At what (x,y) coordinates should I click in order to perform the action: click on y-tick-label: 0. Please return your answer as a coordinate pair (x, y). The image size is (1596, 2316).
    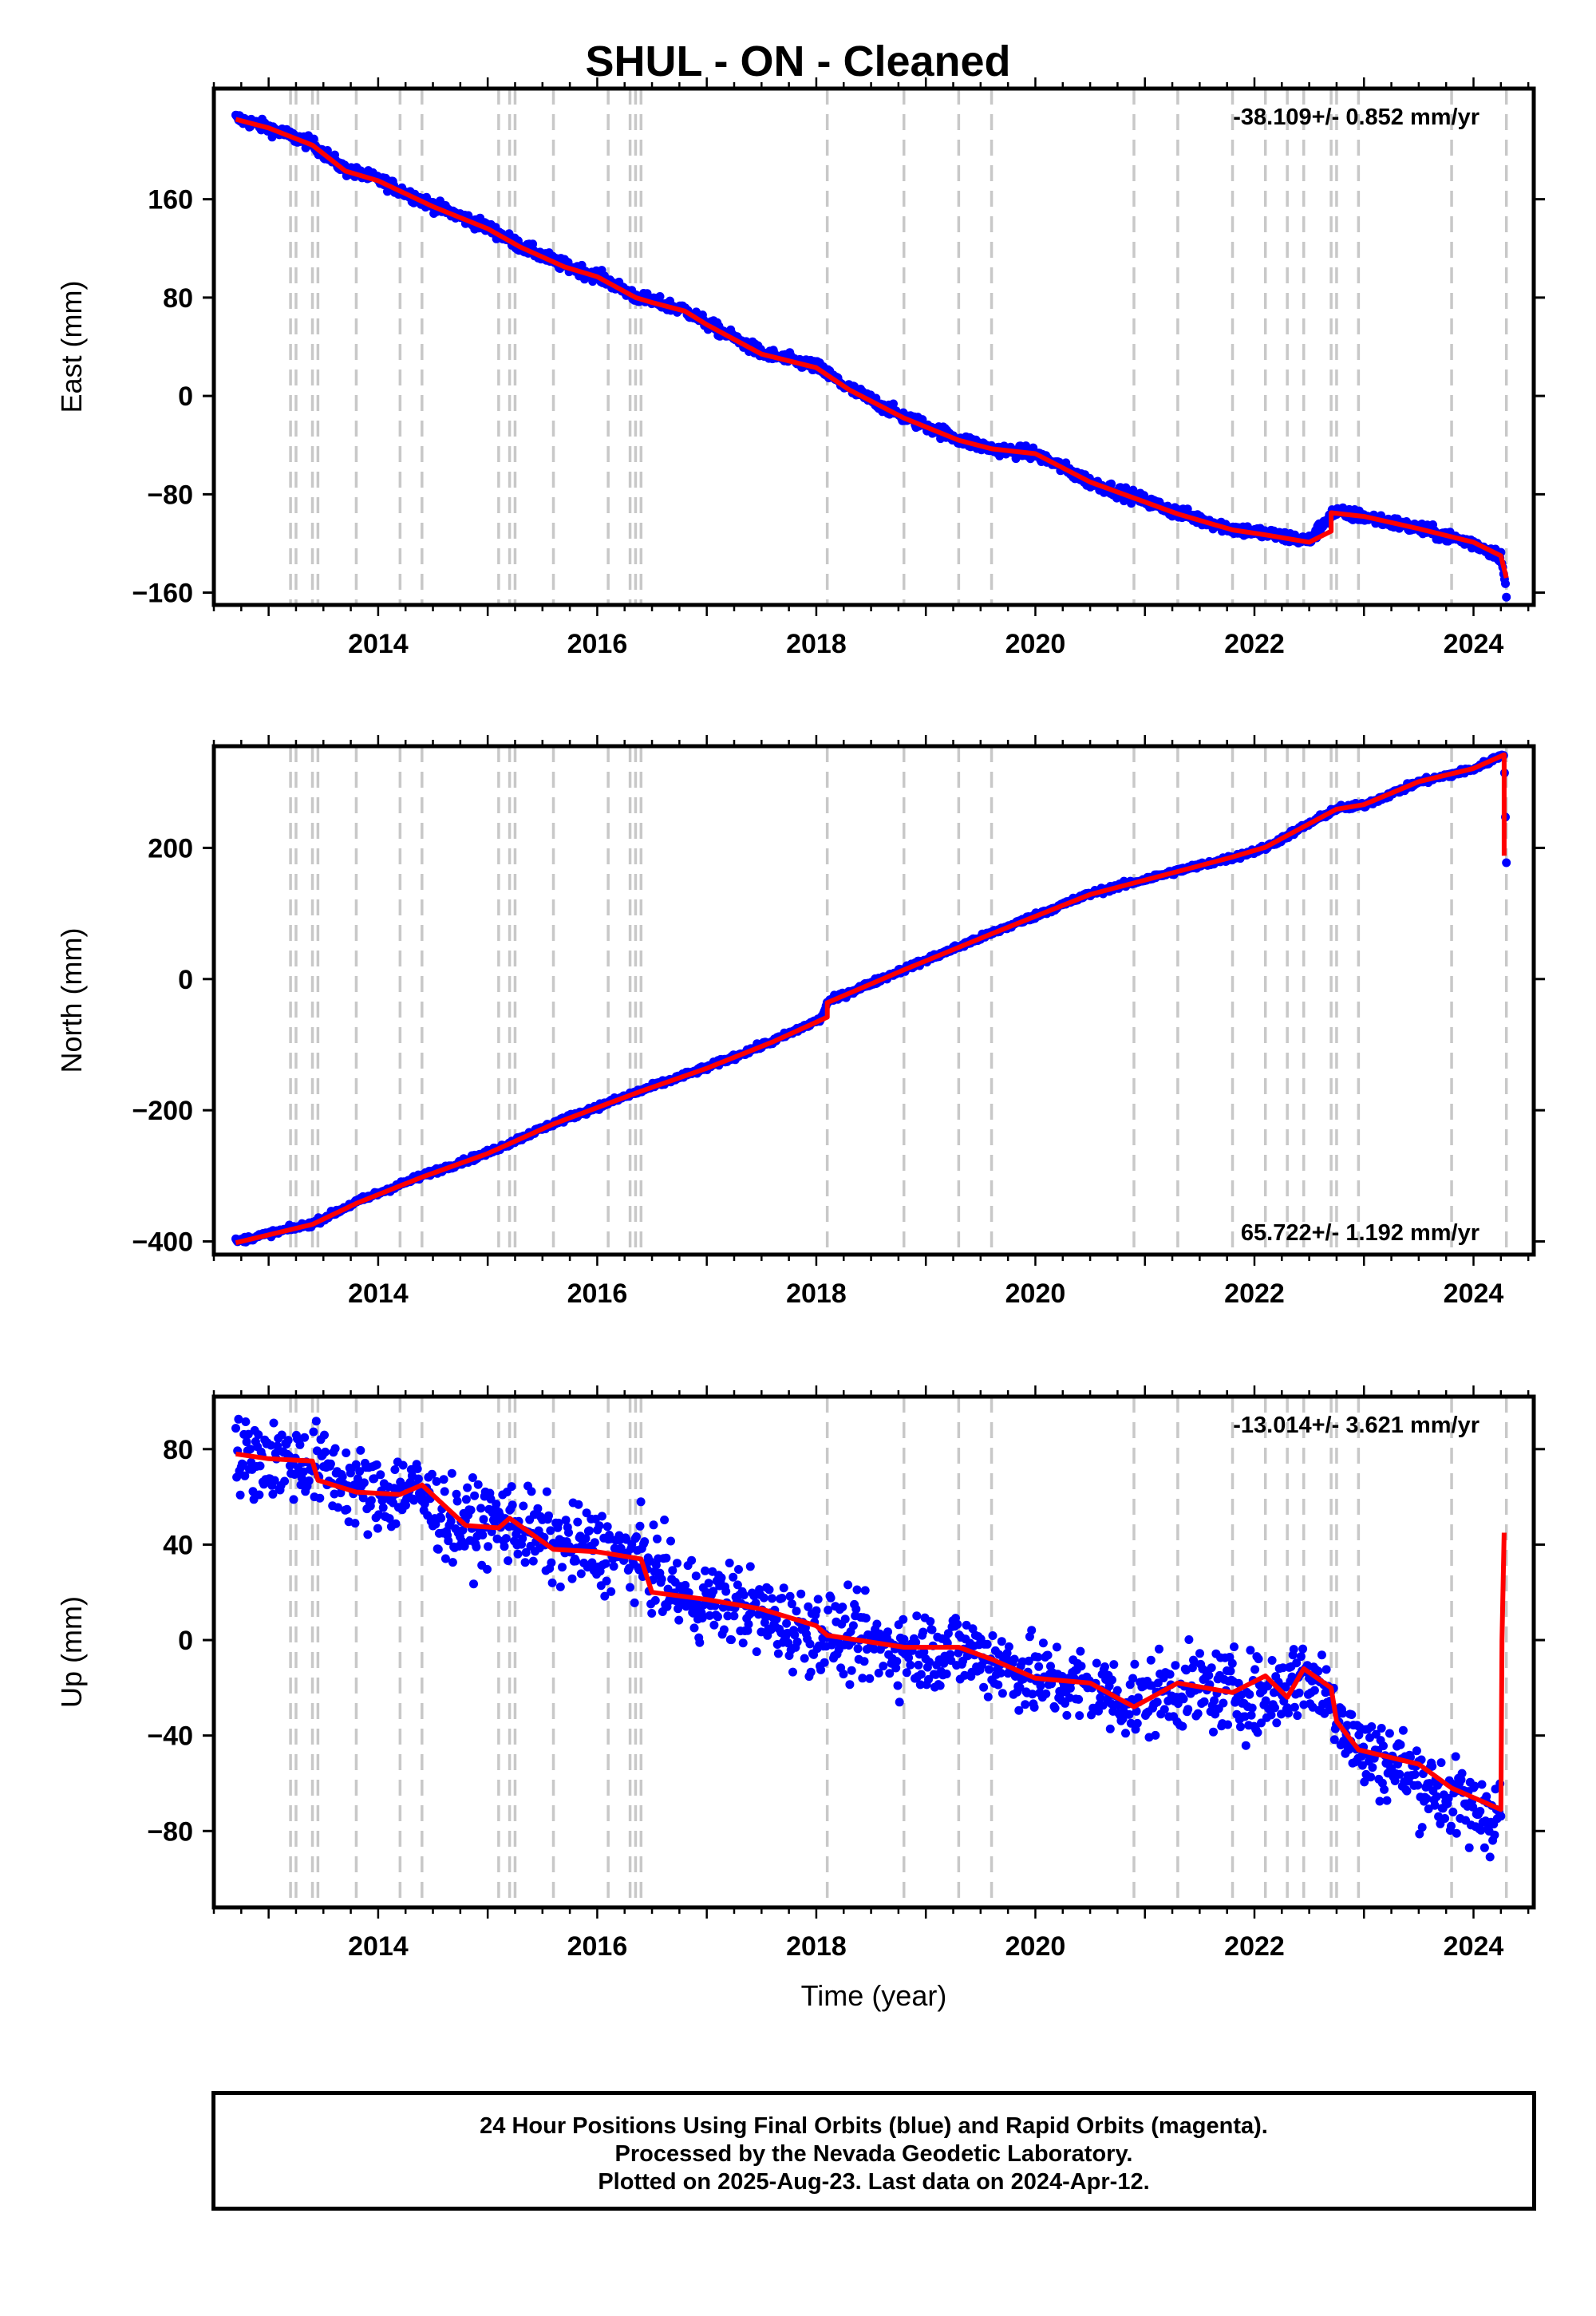
    Looking at the image, I should click on (185, 396).